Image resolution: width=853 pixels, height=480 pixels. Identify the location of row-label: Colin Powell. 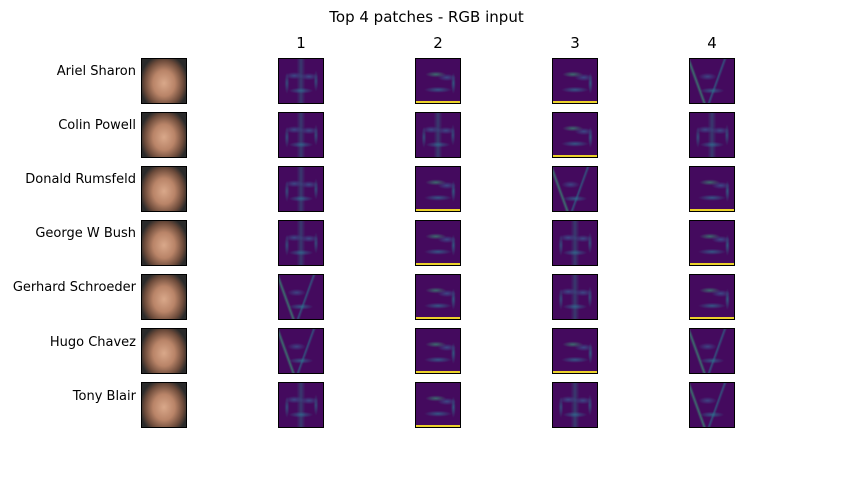
(97, 125).